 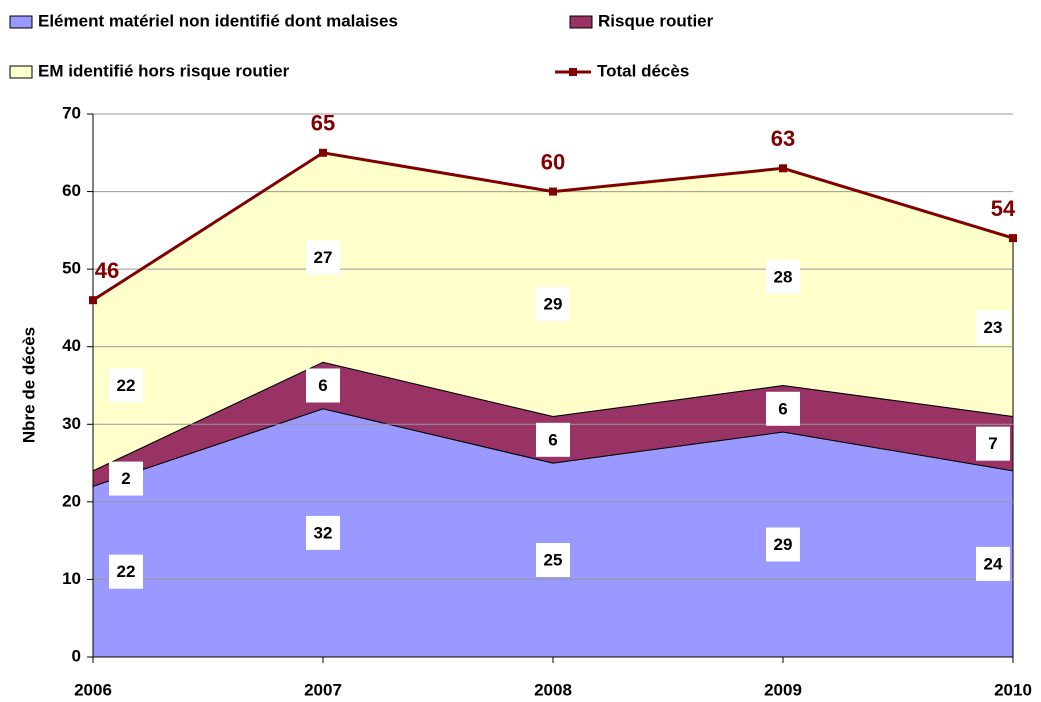 What do you see at coordinates (323, 123) in the screenshot?
I see `total-label: 65` at bounding box center [323, 123].